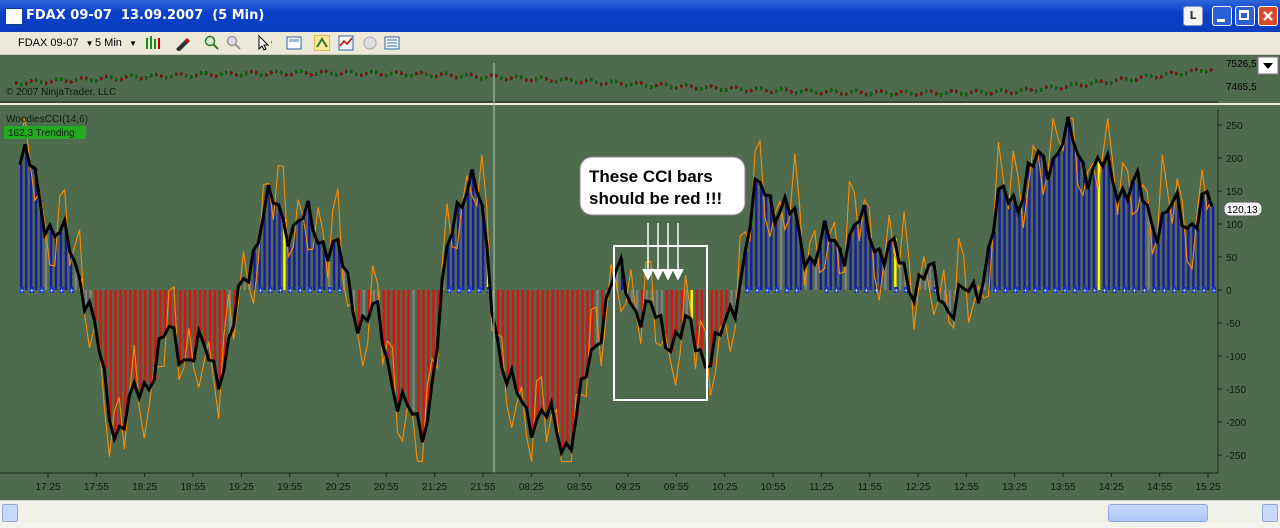 The width and height of the screenshot is (1280, 528). Describe the element at coordinates (1014, 487) in the screenshot. I see `time-axis-label: 13:25` at that location.